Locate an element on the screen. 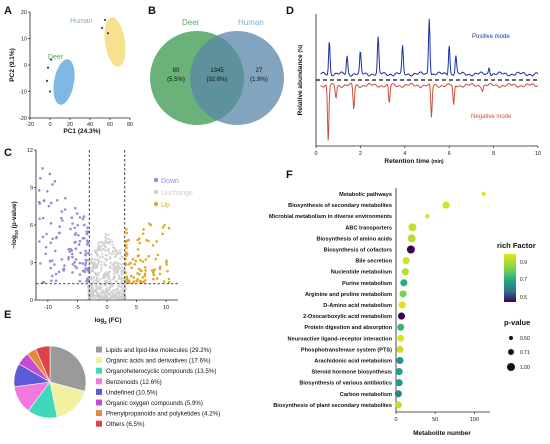  venn-shared-pct: (92.6%) is located at coordinates (216, 80).